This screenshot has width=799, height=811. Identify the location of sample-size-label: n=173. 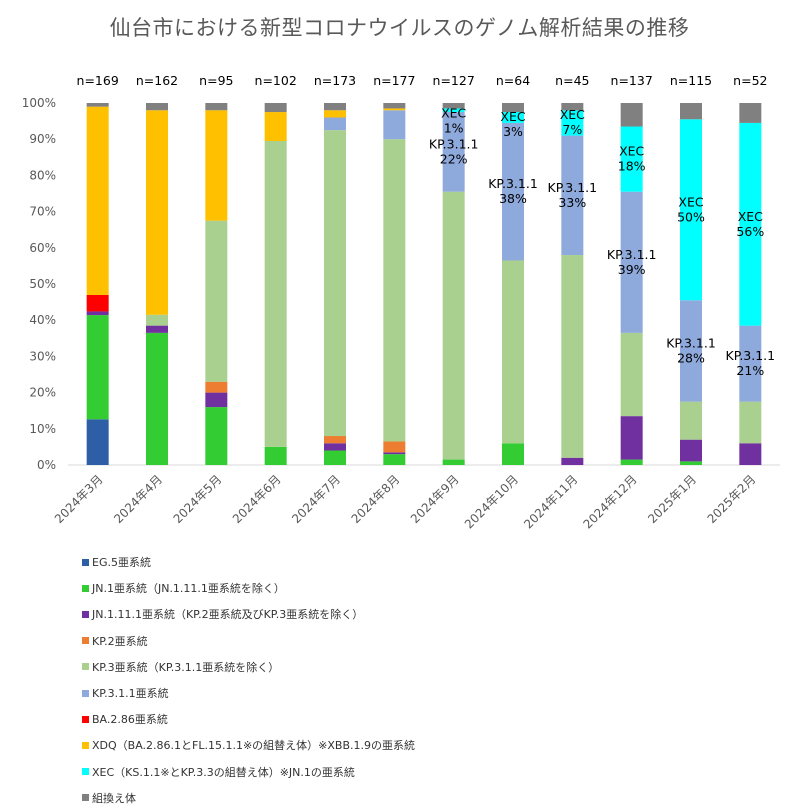
(335, 80).